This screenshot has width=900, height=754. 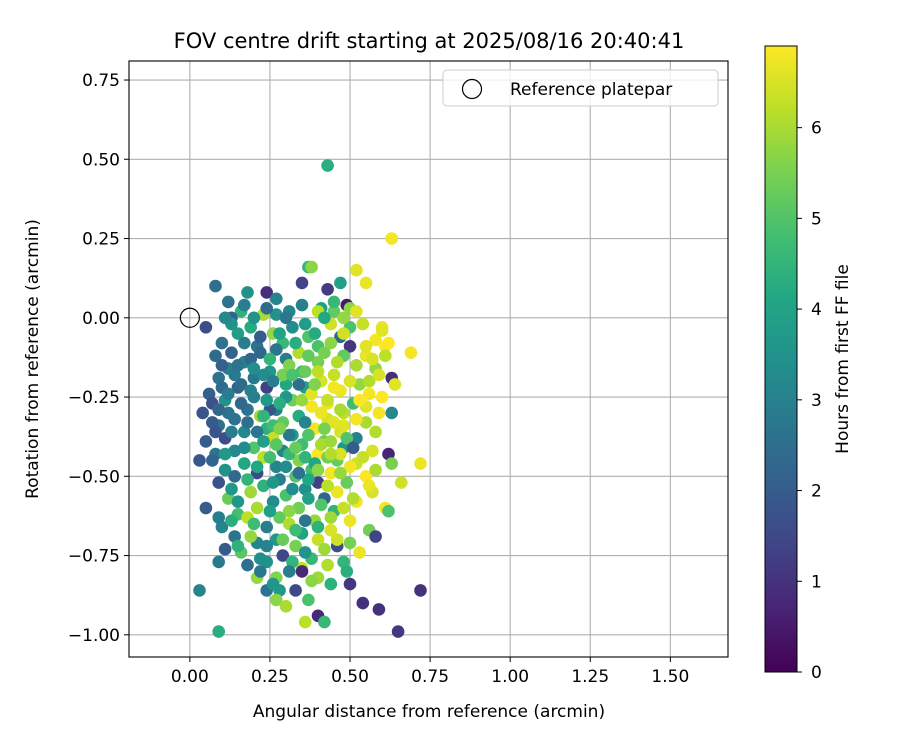 What do you see at coordinates (816, 582) in the screenshot?
I see `colorbar-tick-label: 1` at bounding box center [816, 582].